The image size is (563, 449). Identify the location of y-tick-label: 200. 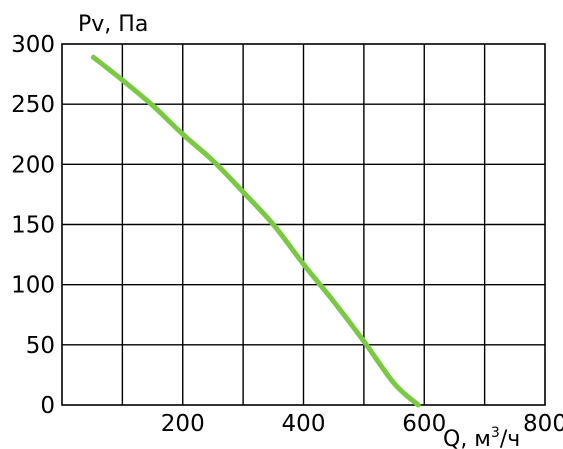
(33, 165).